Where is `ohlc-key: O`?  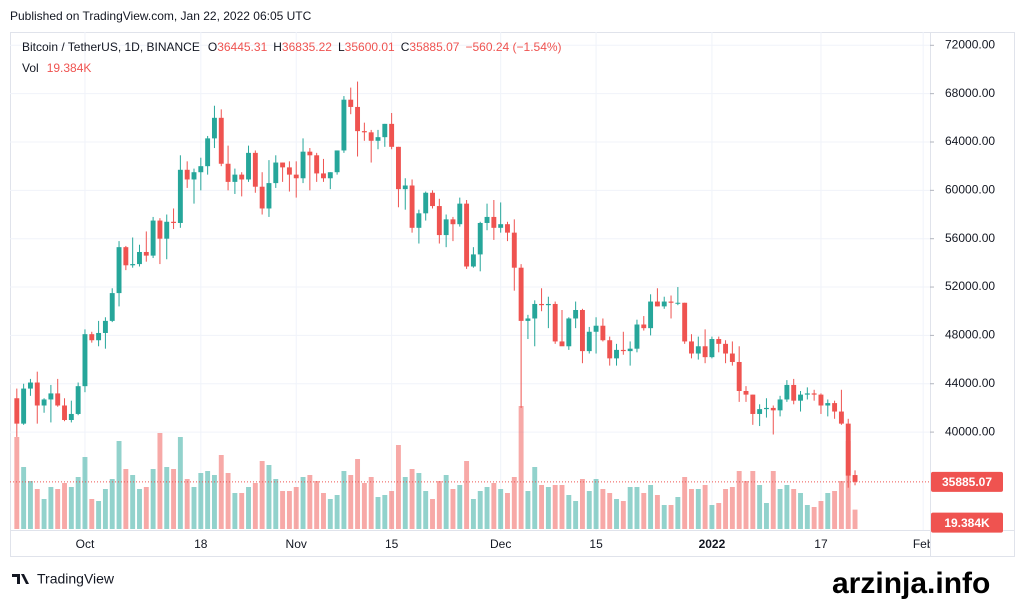 ohlc-key: O is located at coordinates (212, 47).